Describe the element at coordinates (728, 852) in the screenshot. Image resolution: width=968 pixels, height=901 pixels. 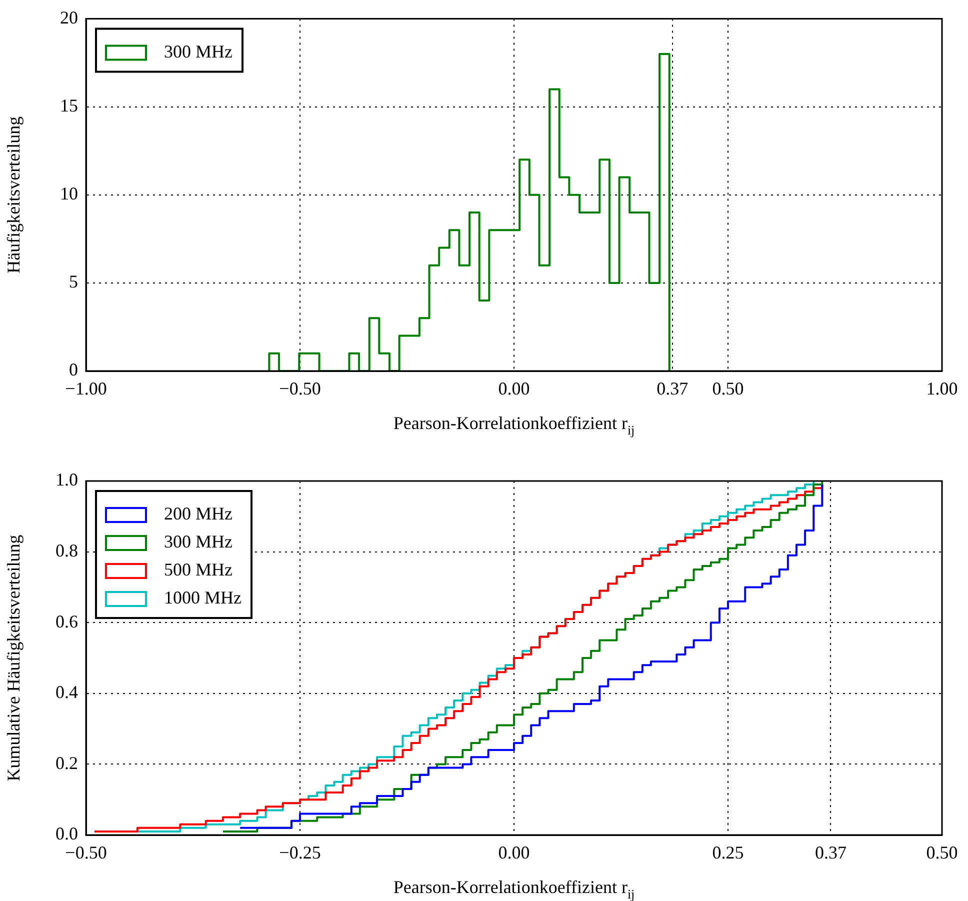
I see `x-tick-label: 0.25` at that location.